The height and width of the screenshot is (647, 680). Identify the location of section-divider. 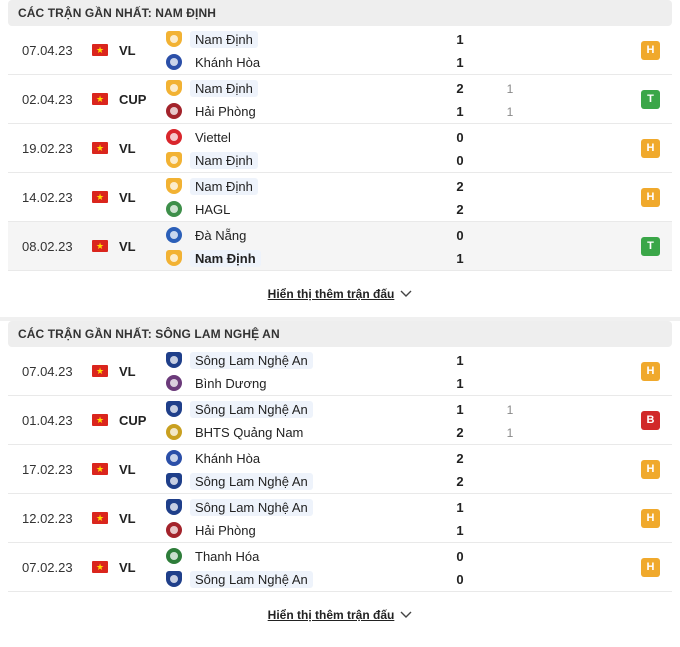
(340, 319).